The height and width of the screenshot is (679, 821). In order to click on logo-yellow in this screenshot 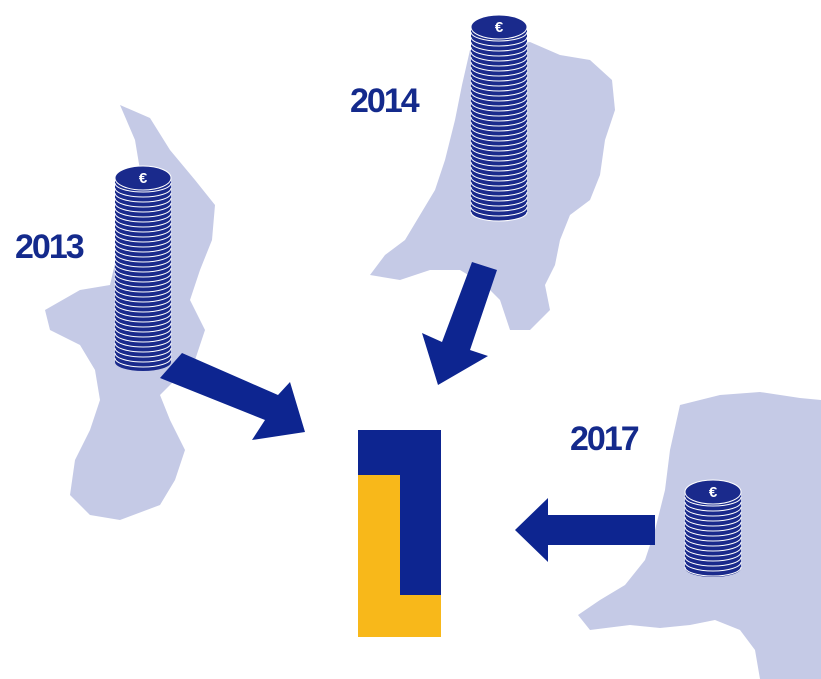, I will do `click(399, 556)`.